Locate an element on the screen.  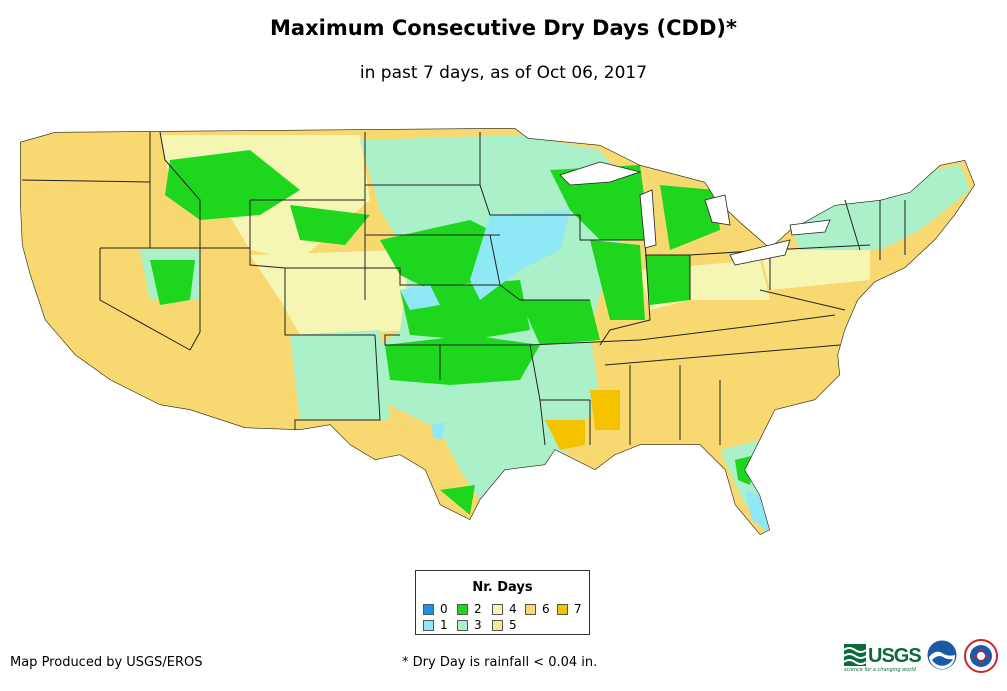
lake-erie is located at coordinates (760, 252).